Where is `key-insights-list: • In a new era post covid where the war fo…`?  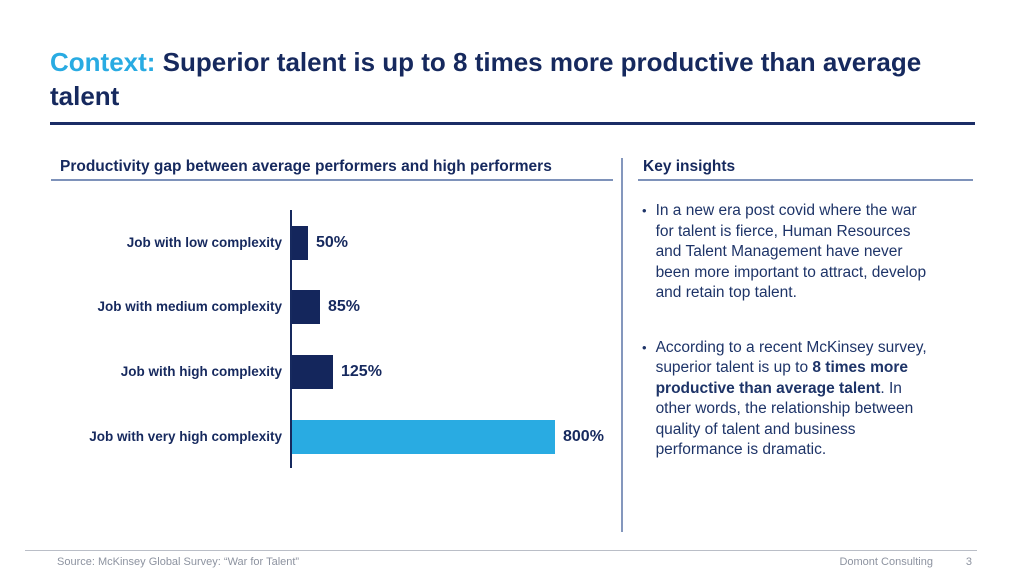 key-insights-list: • In a new era post covid where the war fo… is located at coordinates (801, 331).